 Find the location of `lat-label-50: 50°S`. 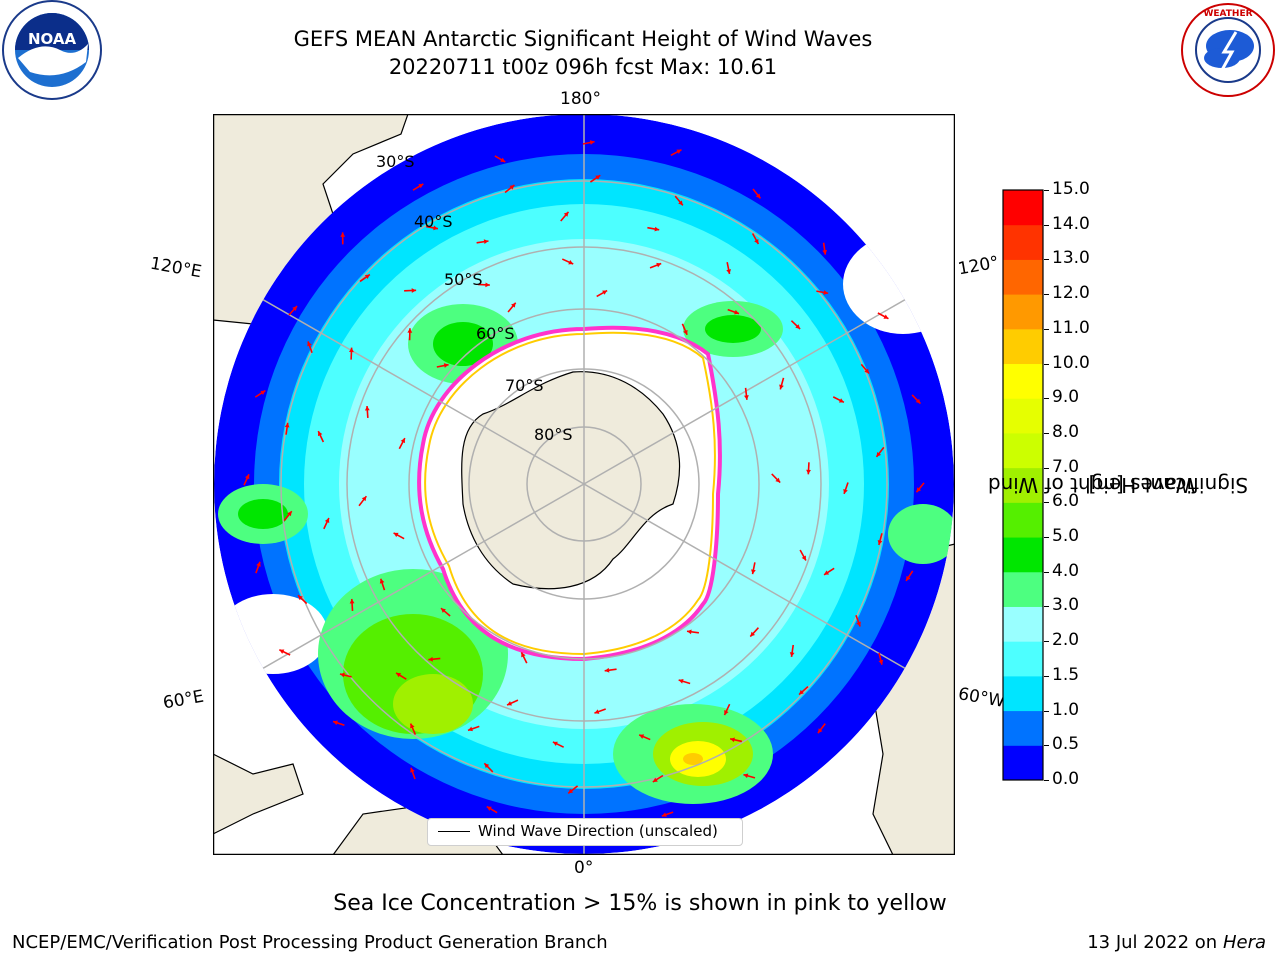

lat-label-50: 50°S is located at coordinates (463, 279).